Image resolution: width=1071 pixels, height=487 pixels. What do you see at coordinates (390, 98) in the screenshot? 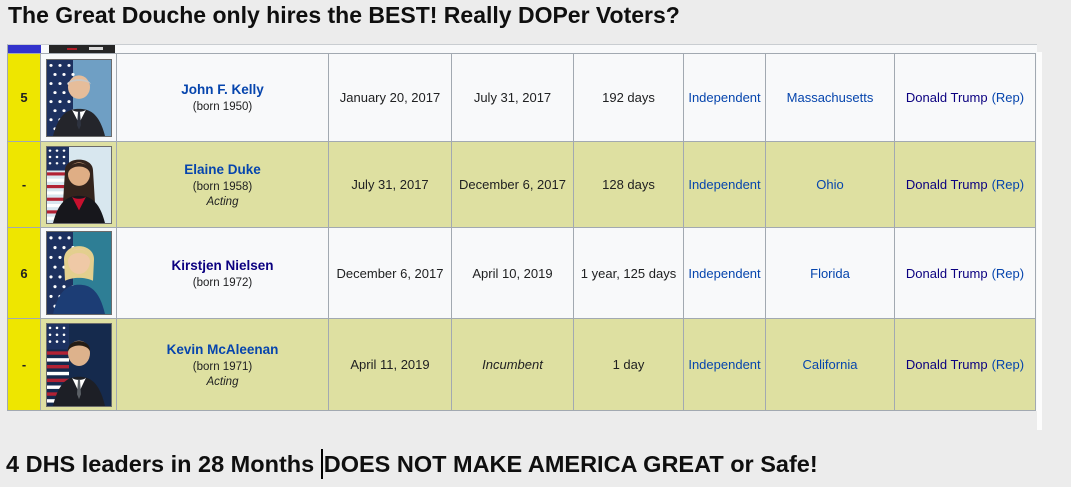
I see `term-start-cell: January 20, 2017` at bounding box center [390, 98].